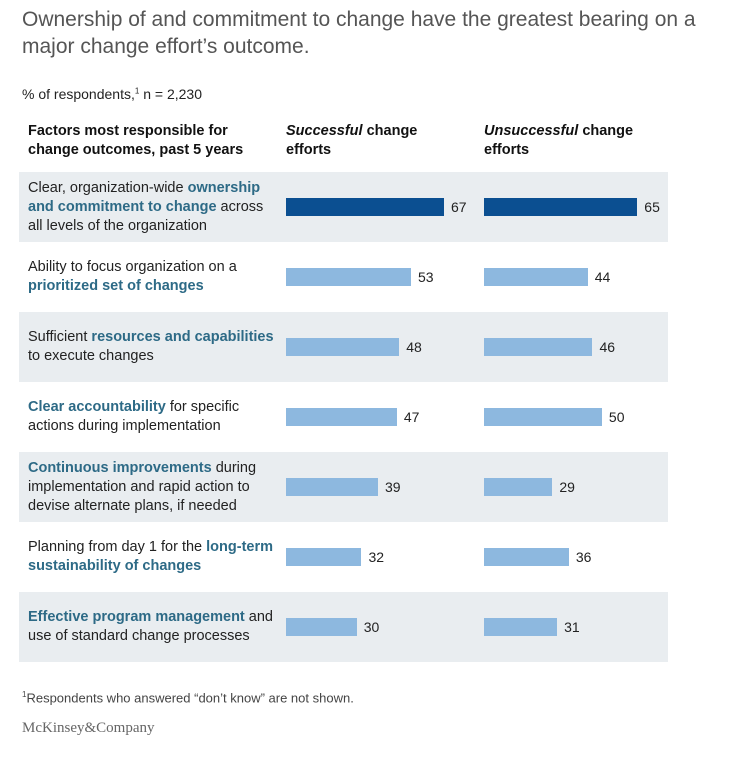 The height and width of the screenshot is (757, 744). What do you see at coordinates (567, 487) in the screenshot?
I see `unsuccessful-value-label: 29` at bounding box center [567, 487].